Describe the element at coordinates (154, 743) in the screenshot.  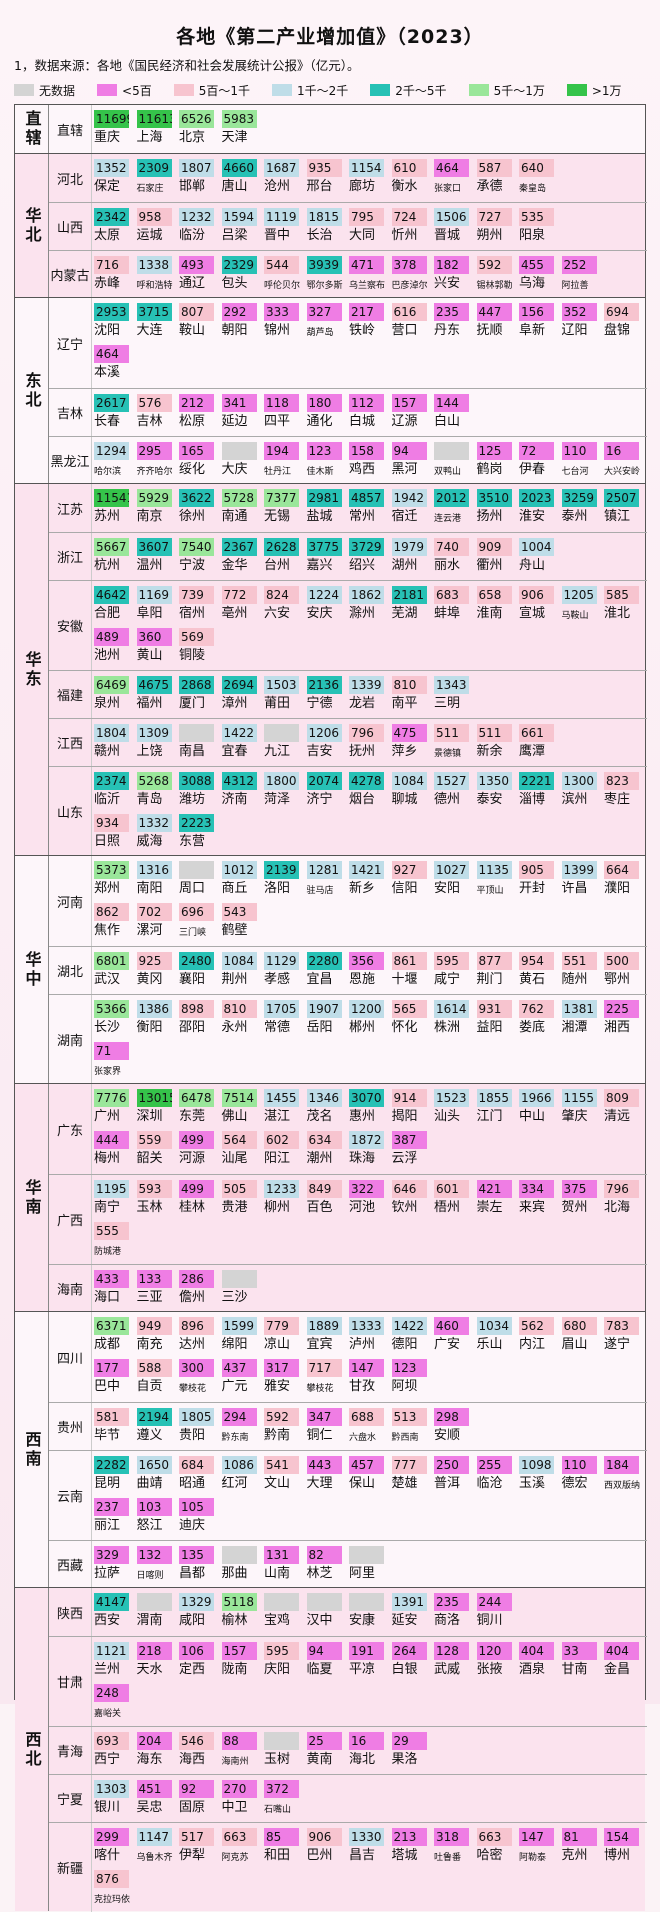
I see `city-cell: 1309 上饶` at that location.